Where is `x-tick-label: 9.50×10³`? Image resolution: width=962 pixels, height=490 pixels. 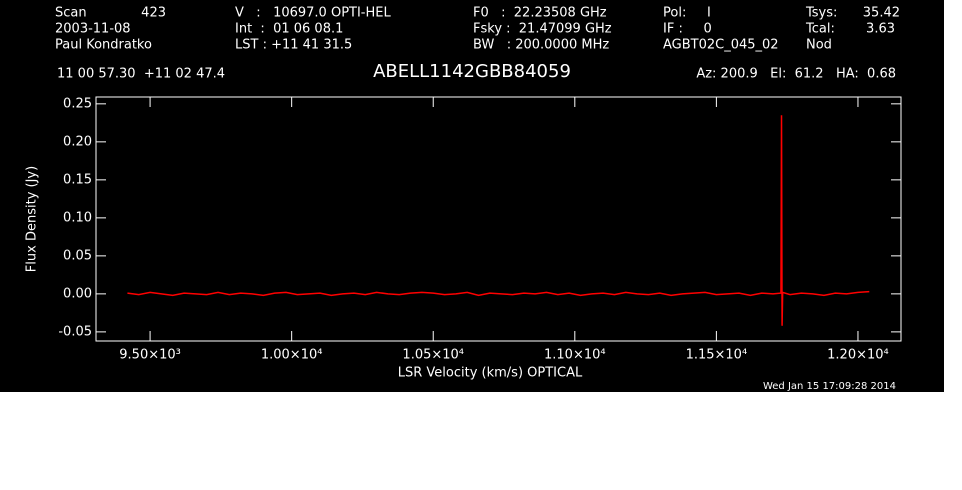 x-tick-label: 9.50×10³ is located at coordinates (150, 355).